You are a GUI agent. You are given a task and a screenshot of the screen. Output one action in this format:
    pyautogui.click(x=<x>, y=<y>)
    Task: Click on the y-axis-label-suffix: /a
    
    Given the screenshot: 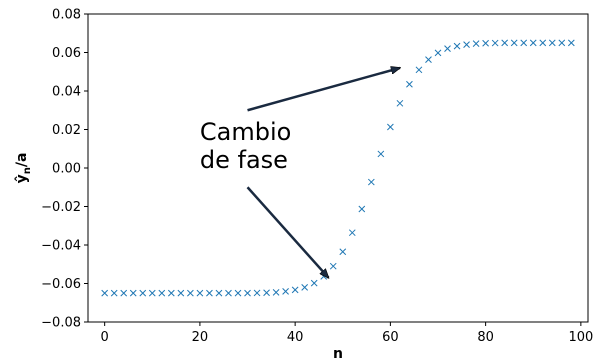 What is the action you would take?
    pyautogui.click(x=22, y=160)
    